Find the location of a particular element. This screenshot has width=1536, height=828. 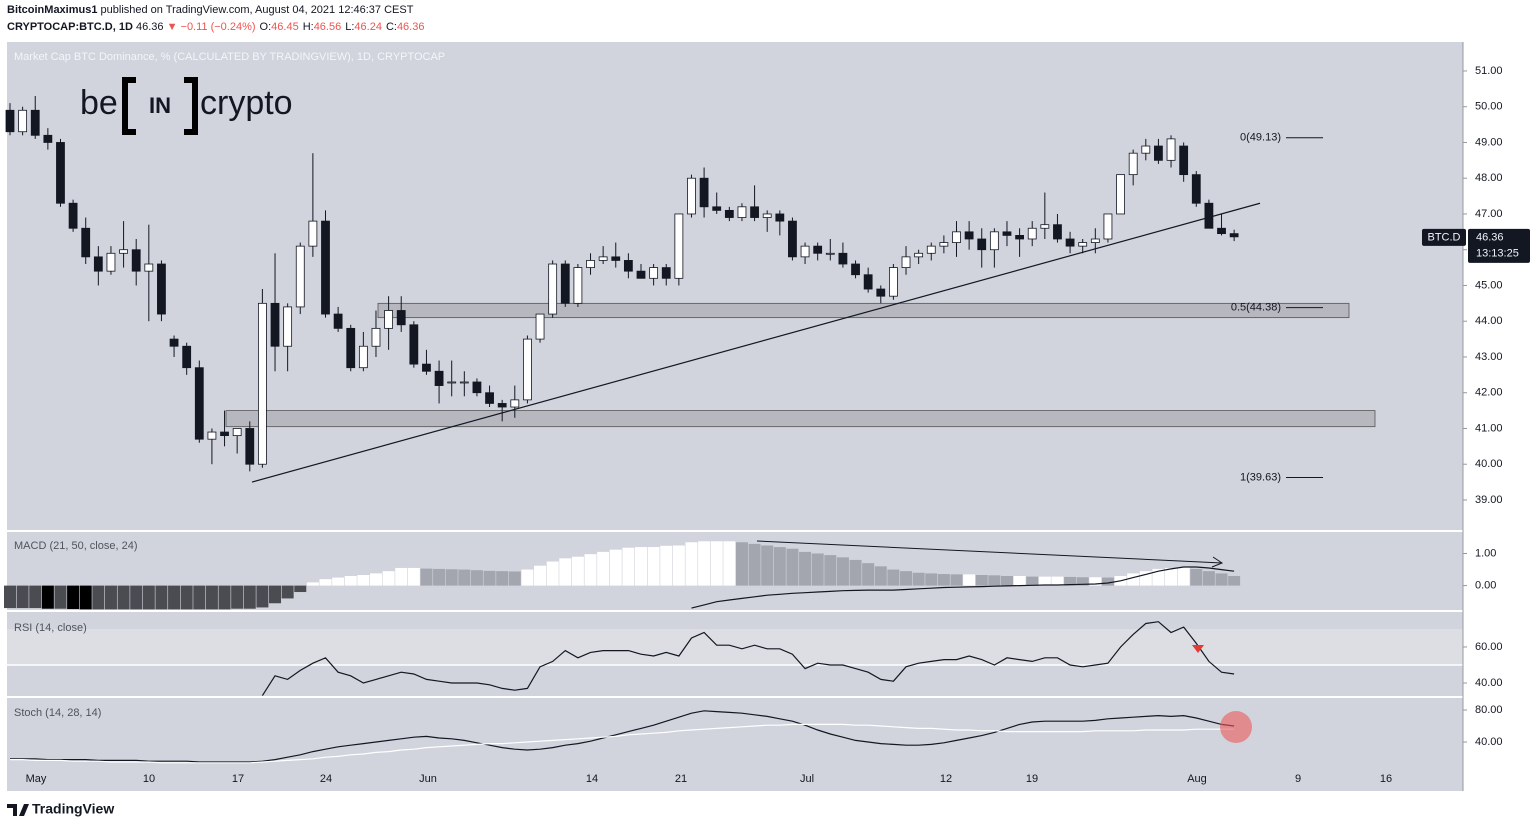

x-tick-label: 12 is located at coordinates (946, 779).